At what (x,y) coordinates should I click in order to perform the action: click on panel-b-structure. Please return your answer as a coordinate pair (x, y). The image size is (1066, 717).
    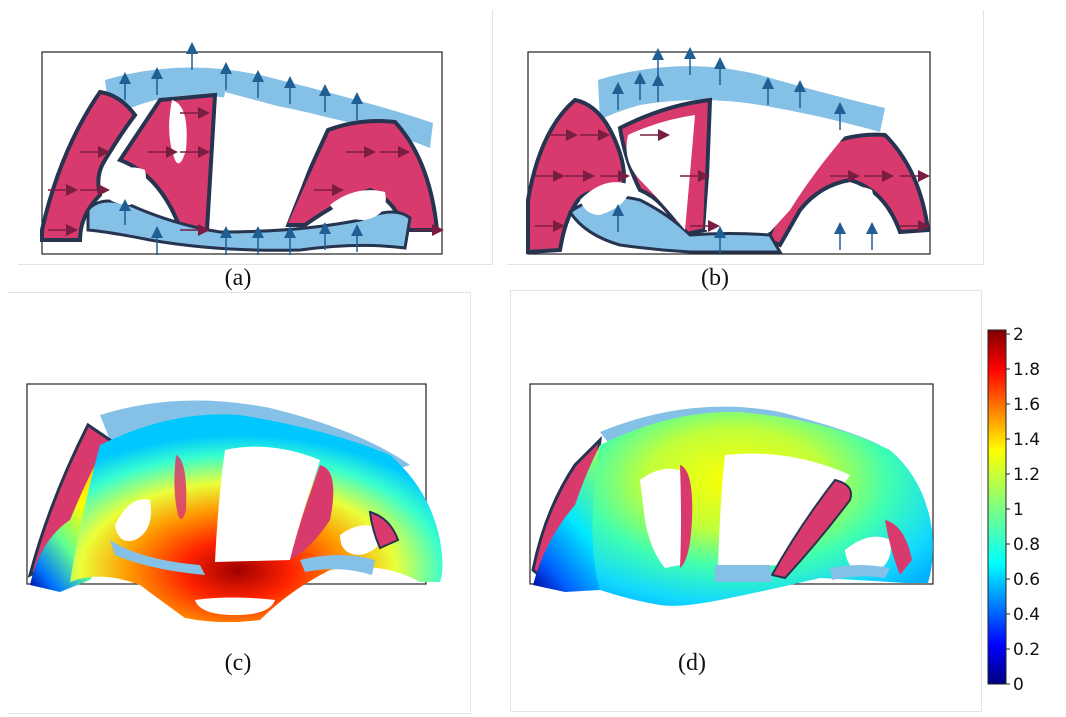
    Looking at the image, I should click on (728, 153).